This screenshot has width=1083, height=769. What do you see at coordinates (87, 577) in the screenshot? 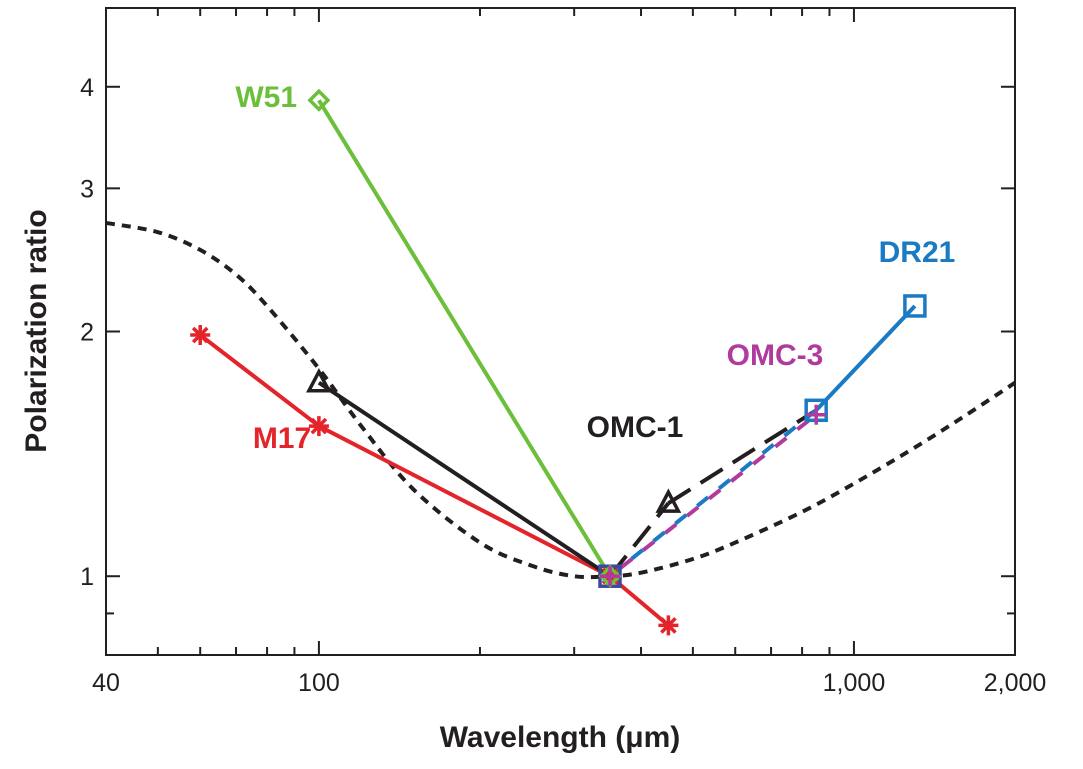
I see `y-tick-label: 1` at bounding box center [87, 577].